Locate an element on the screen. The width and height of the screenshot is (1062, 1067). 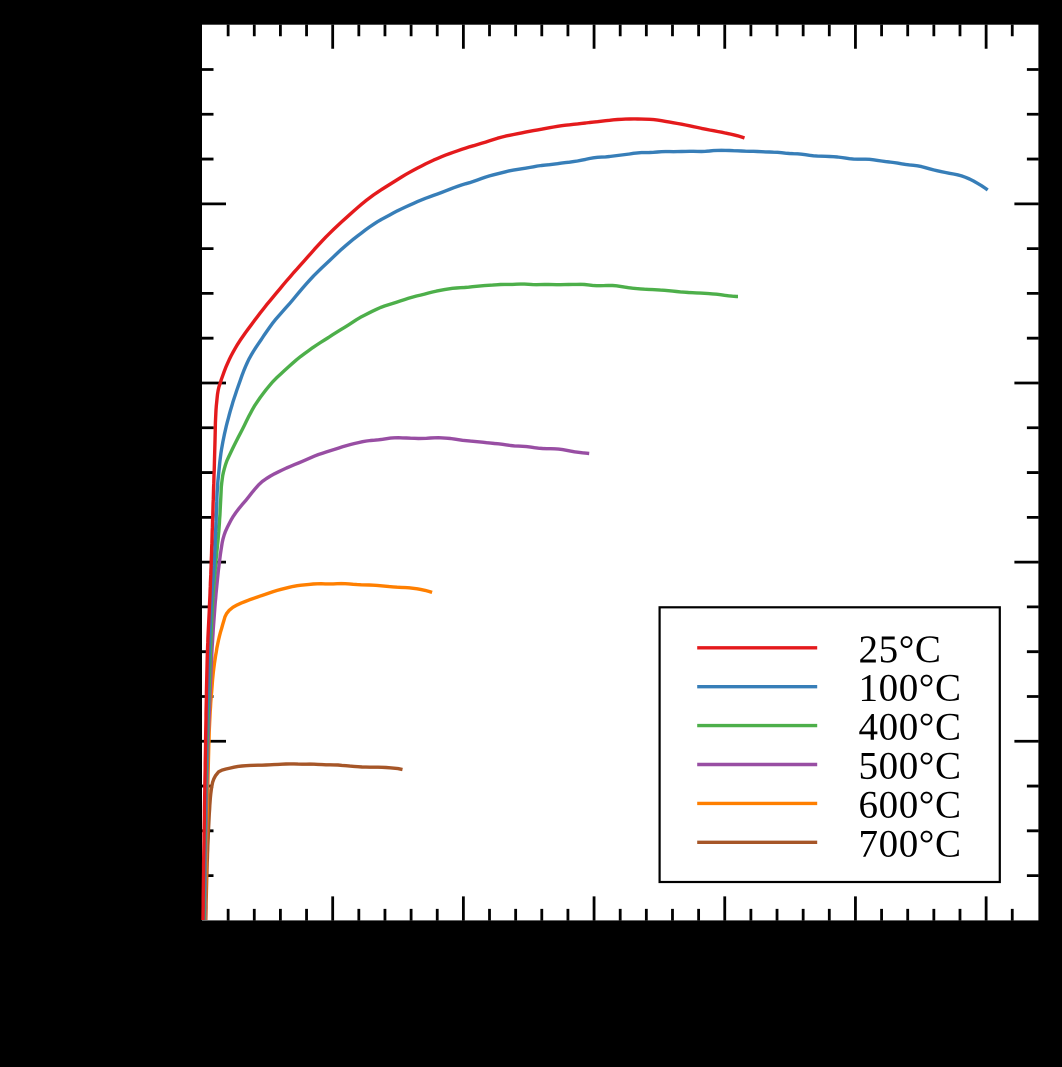
svg-text: 100°C is located at coordinates (910, 688).